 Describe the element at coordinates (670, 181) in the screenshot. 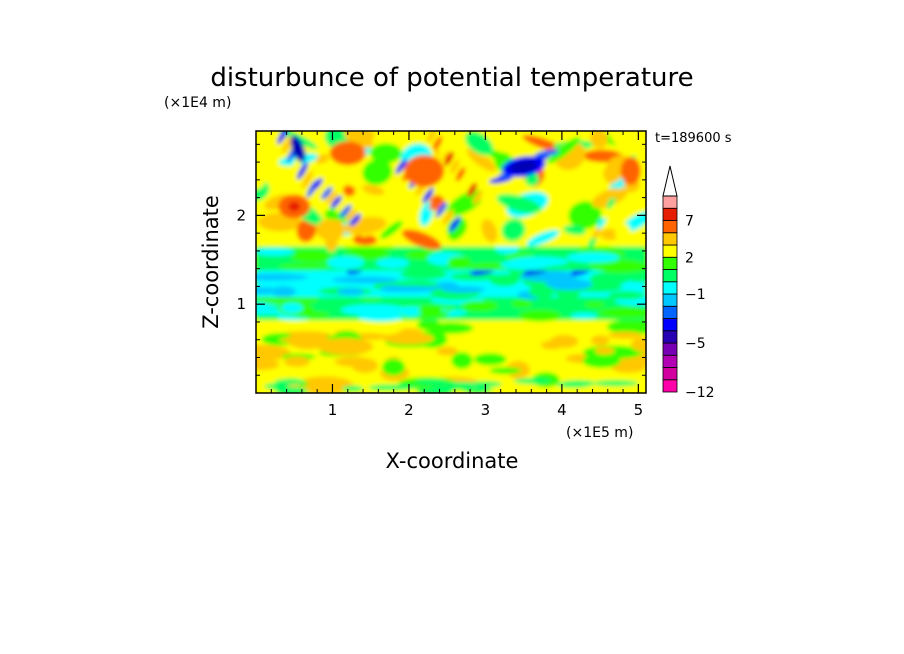

I see `colorbar-extend-arrow` at that location.